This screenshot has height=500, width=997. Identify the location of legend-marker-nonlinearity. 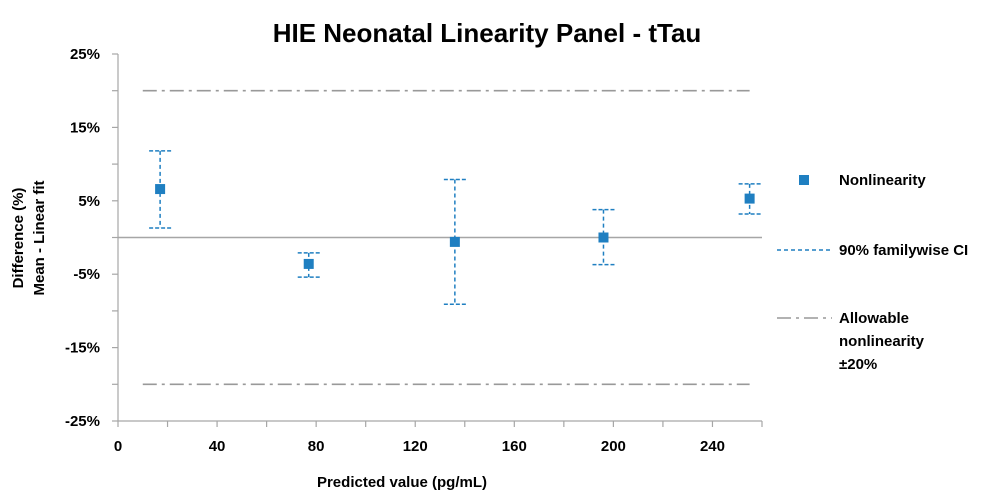
(804, 180).